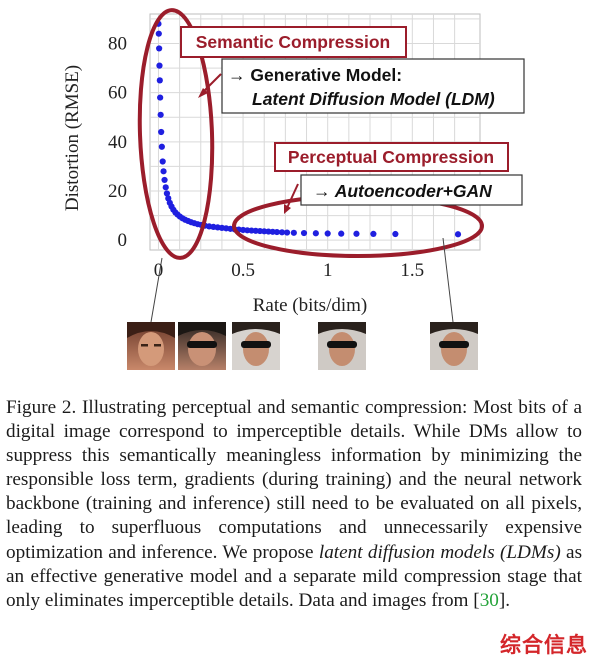 This screenshot has width=594, height=665. What do you see at coordinates (41, 407) in the screenshot?
I see `caption-label: Figure 2.` at bounding box center [41, 407].